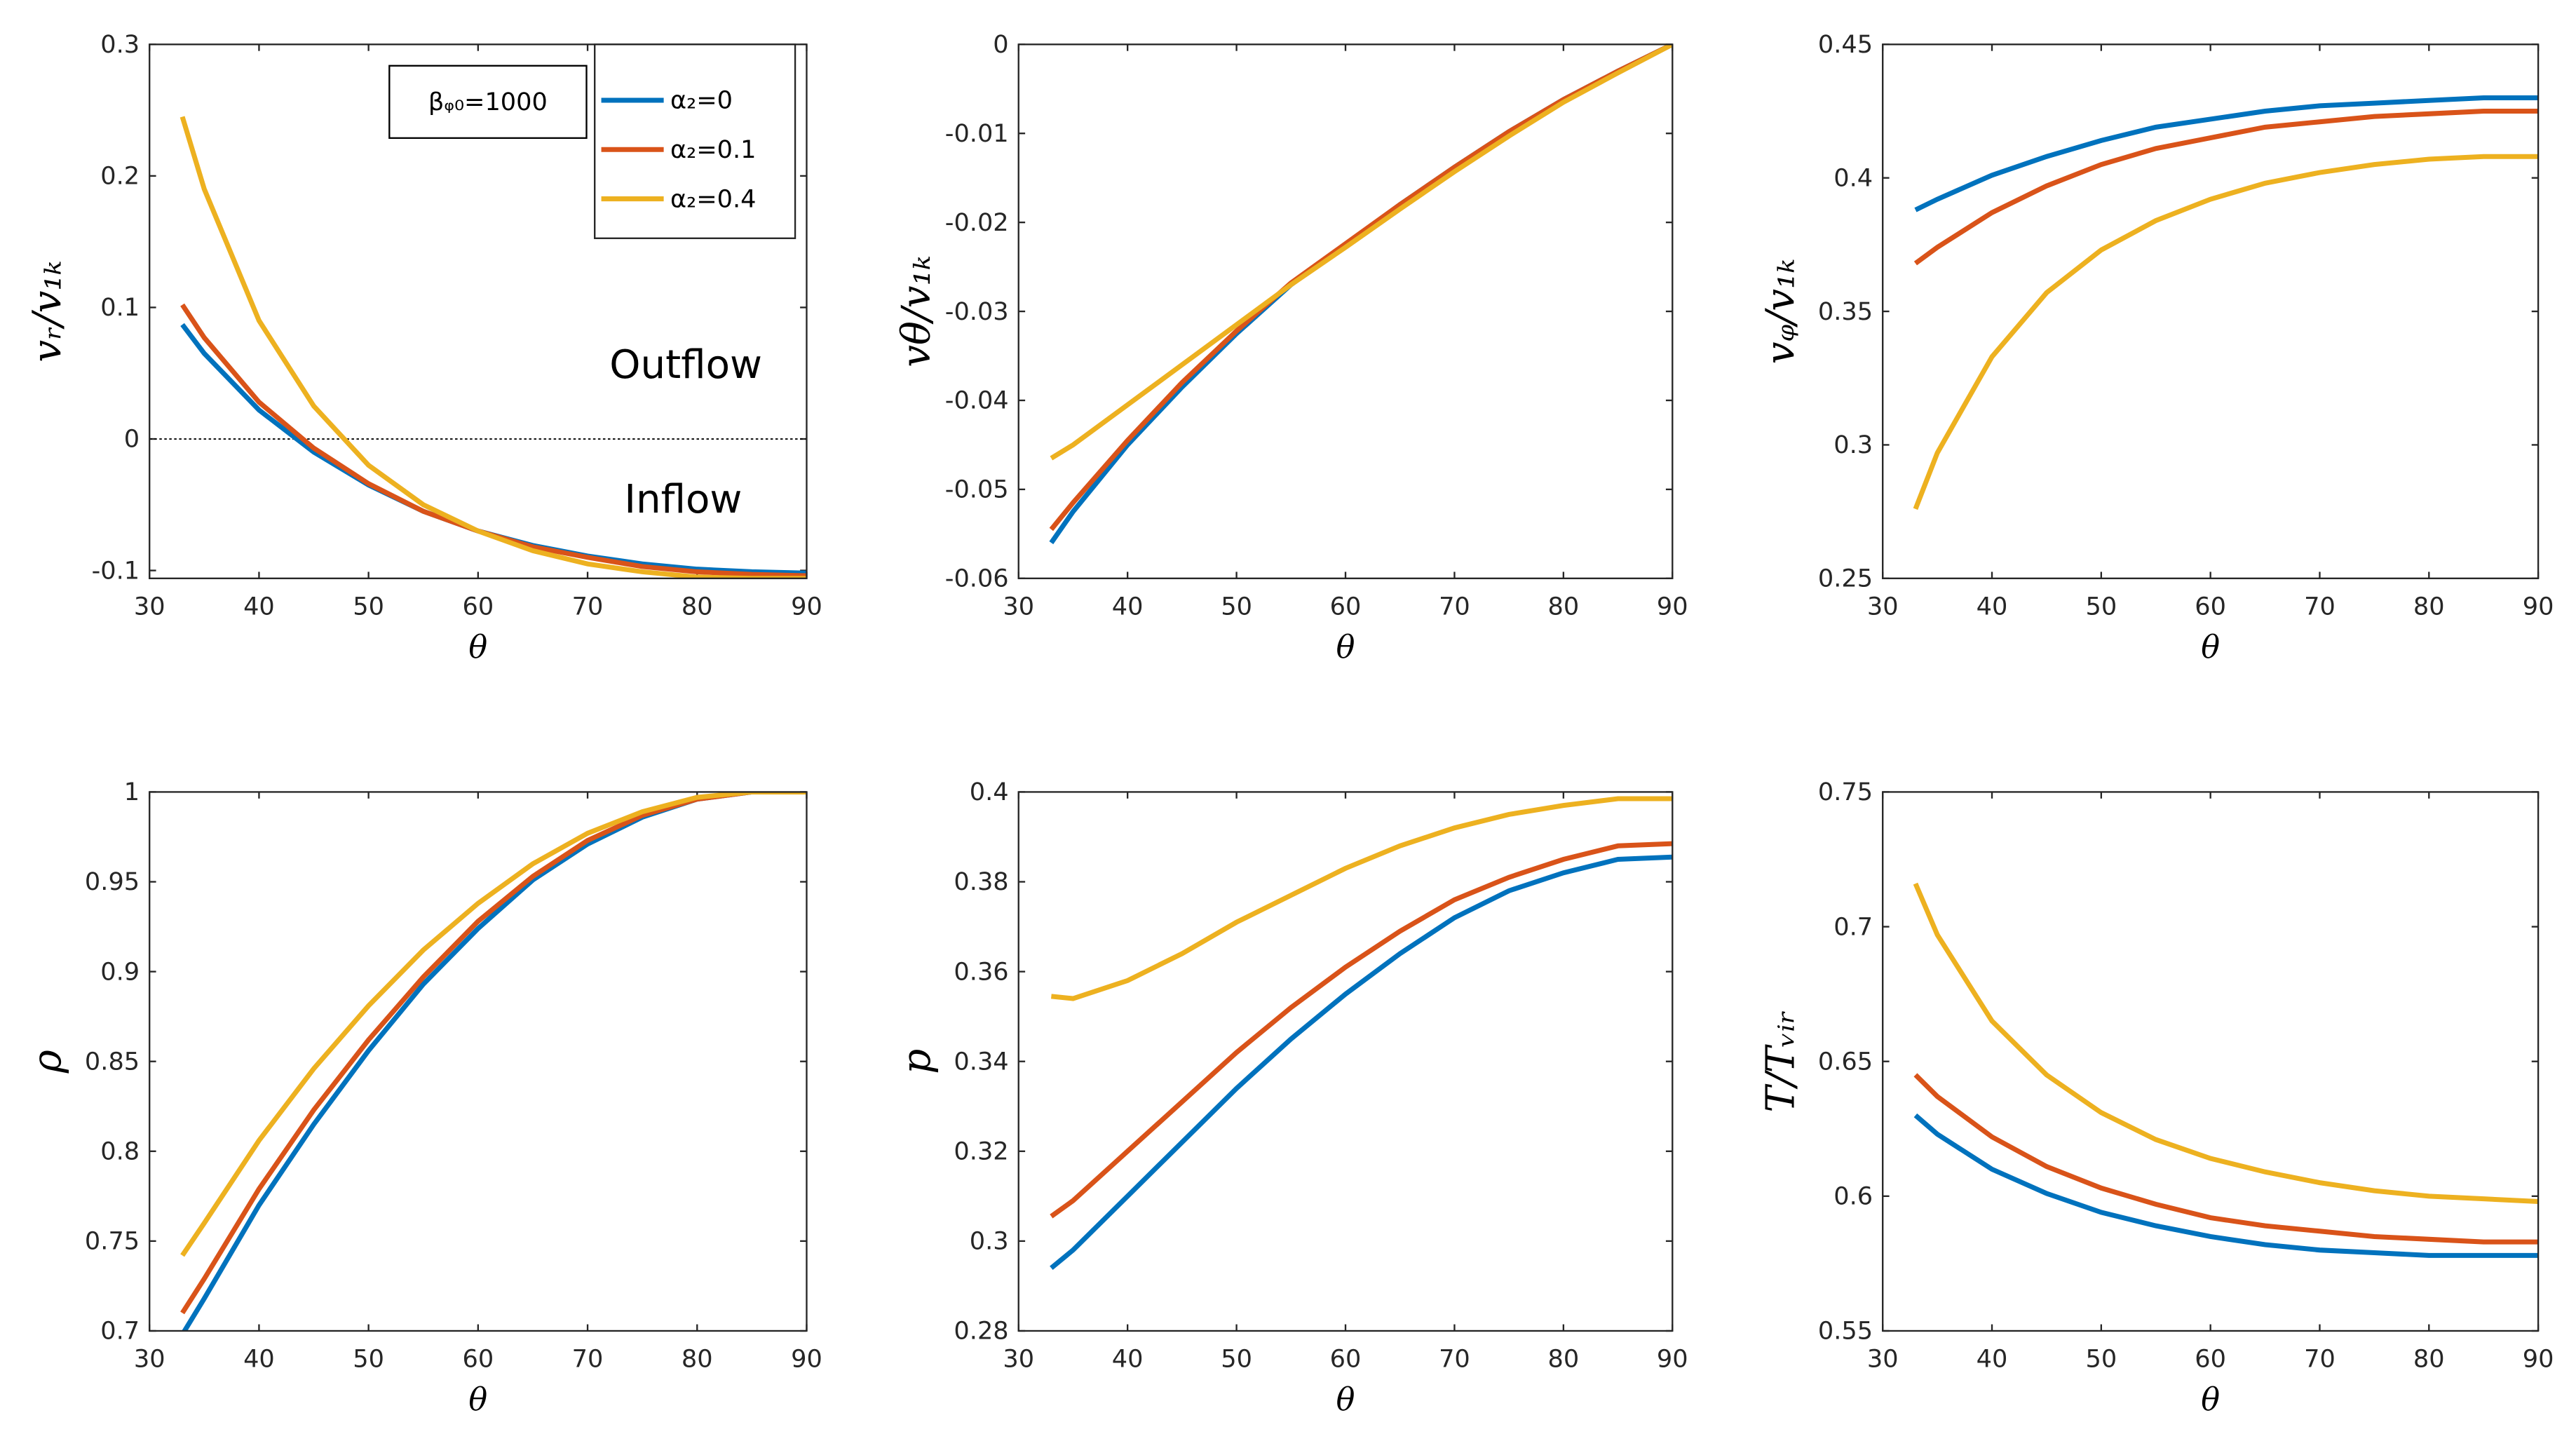  Describe the element at coordinates (112, 1061) in the screenshot. I see `y-tick-label: 0.85` at that location.